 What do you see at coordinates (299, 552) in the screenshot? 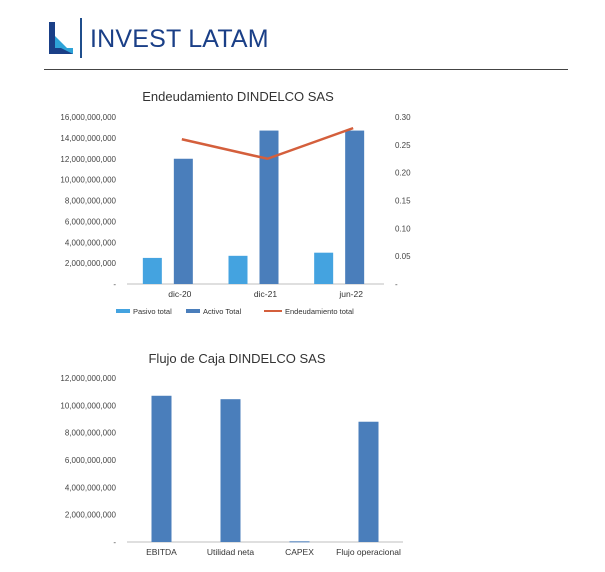
I see `x-tick-label: CAPEX` at bounding box center [299, 552].